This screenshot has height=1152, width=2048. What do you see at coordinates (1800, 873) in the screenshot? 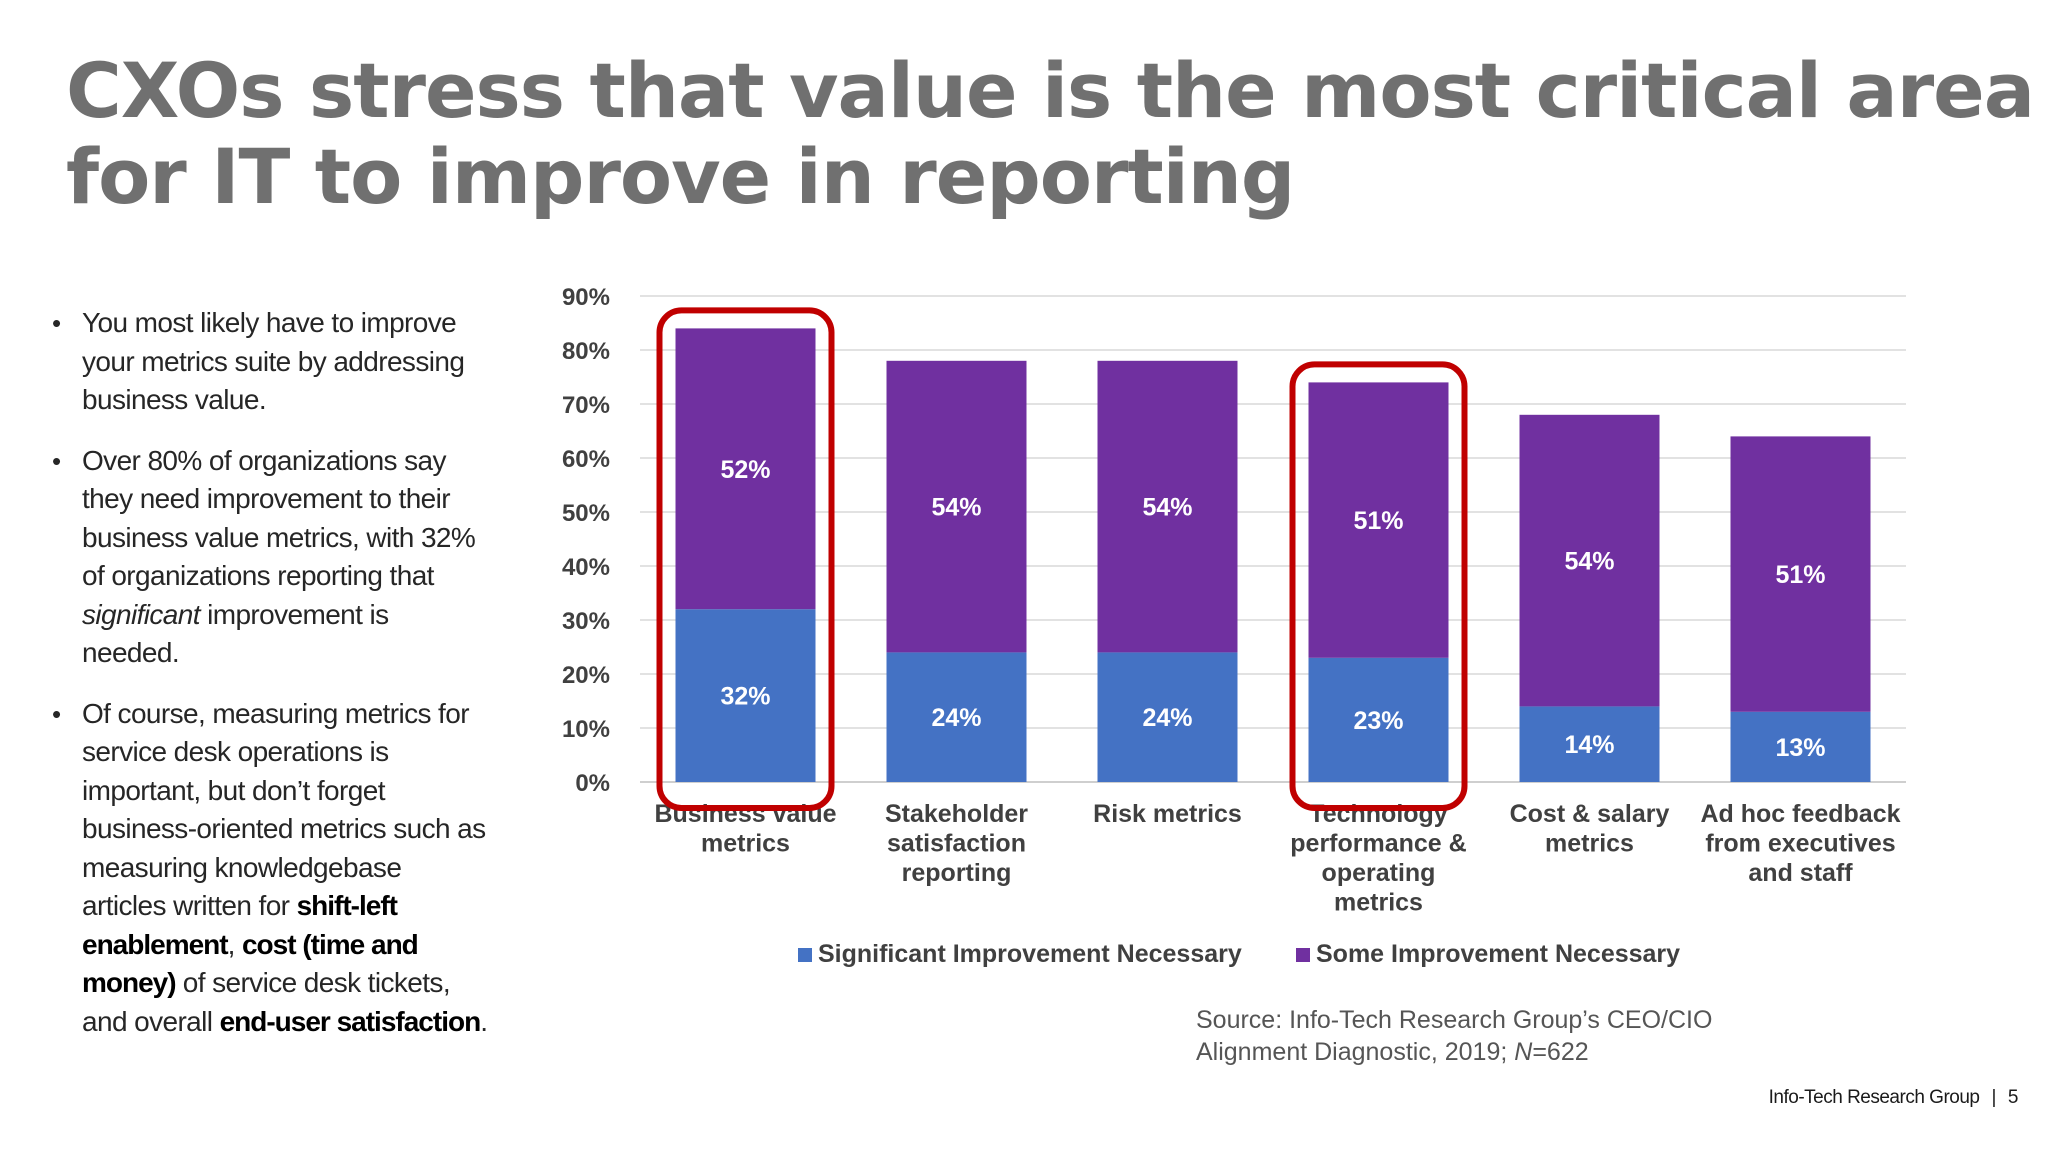
I see `x-category-label: and staff` at bounding box center [1800, 873].